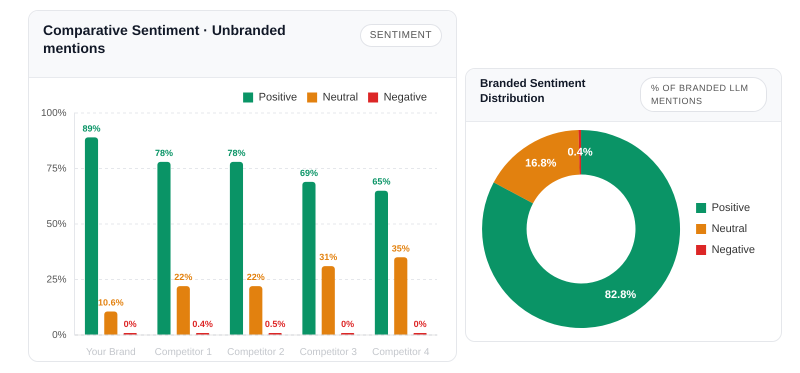  I want to click on x-tick-label: Competitor 4, so click(401, 352).